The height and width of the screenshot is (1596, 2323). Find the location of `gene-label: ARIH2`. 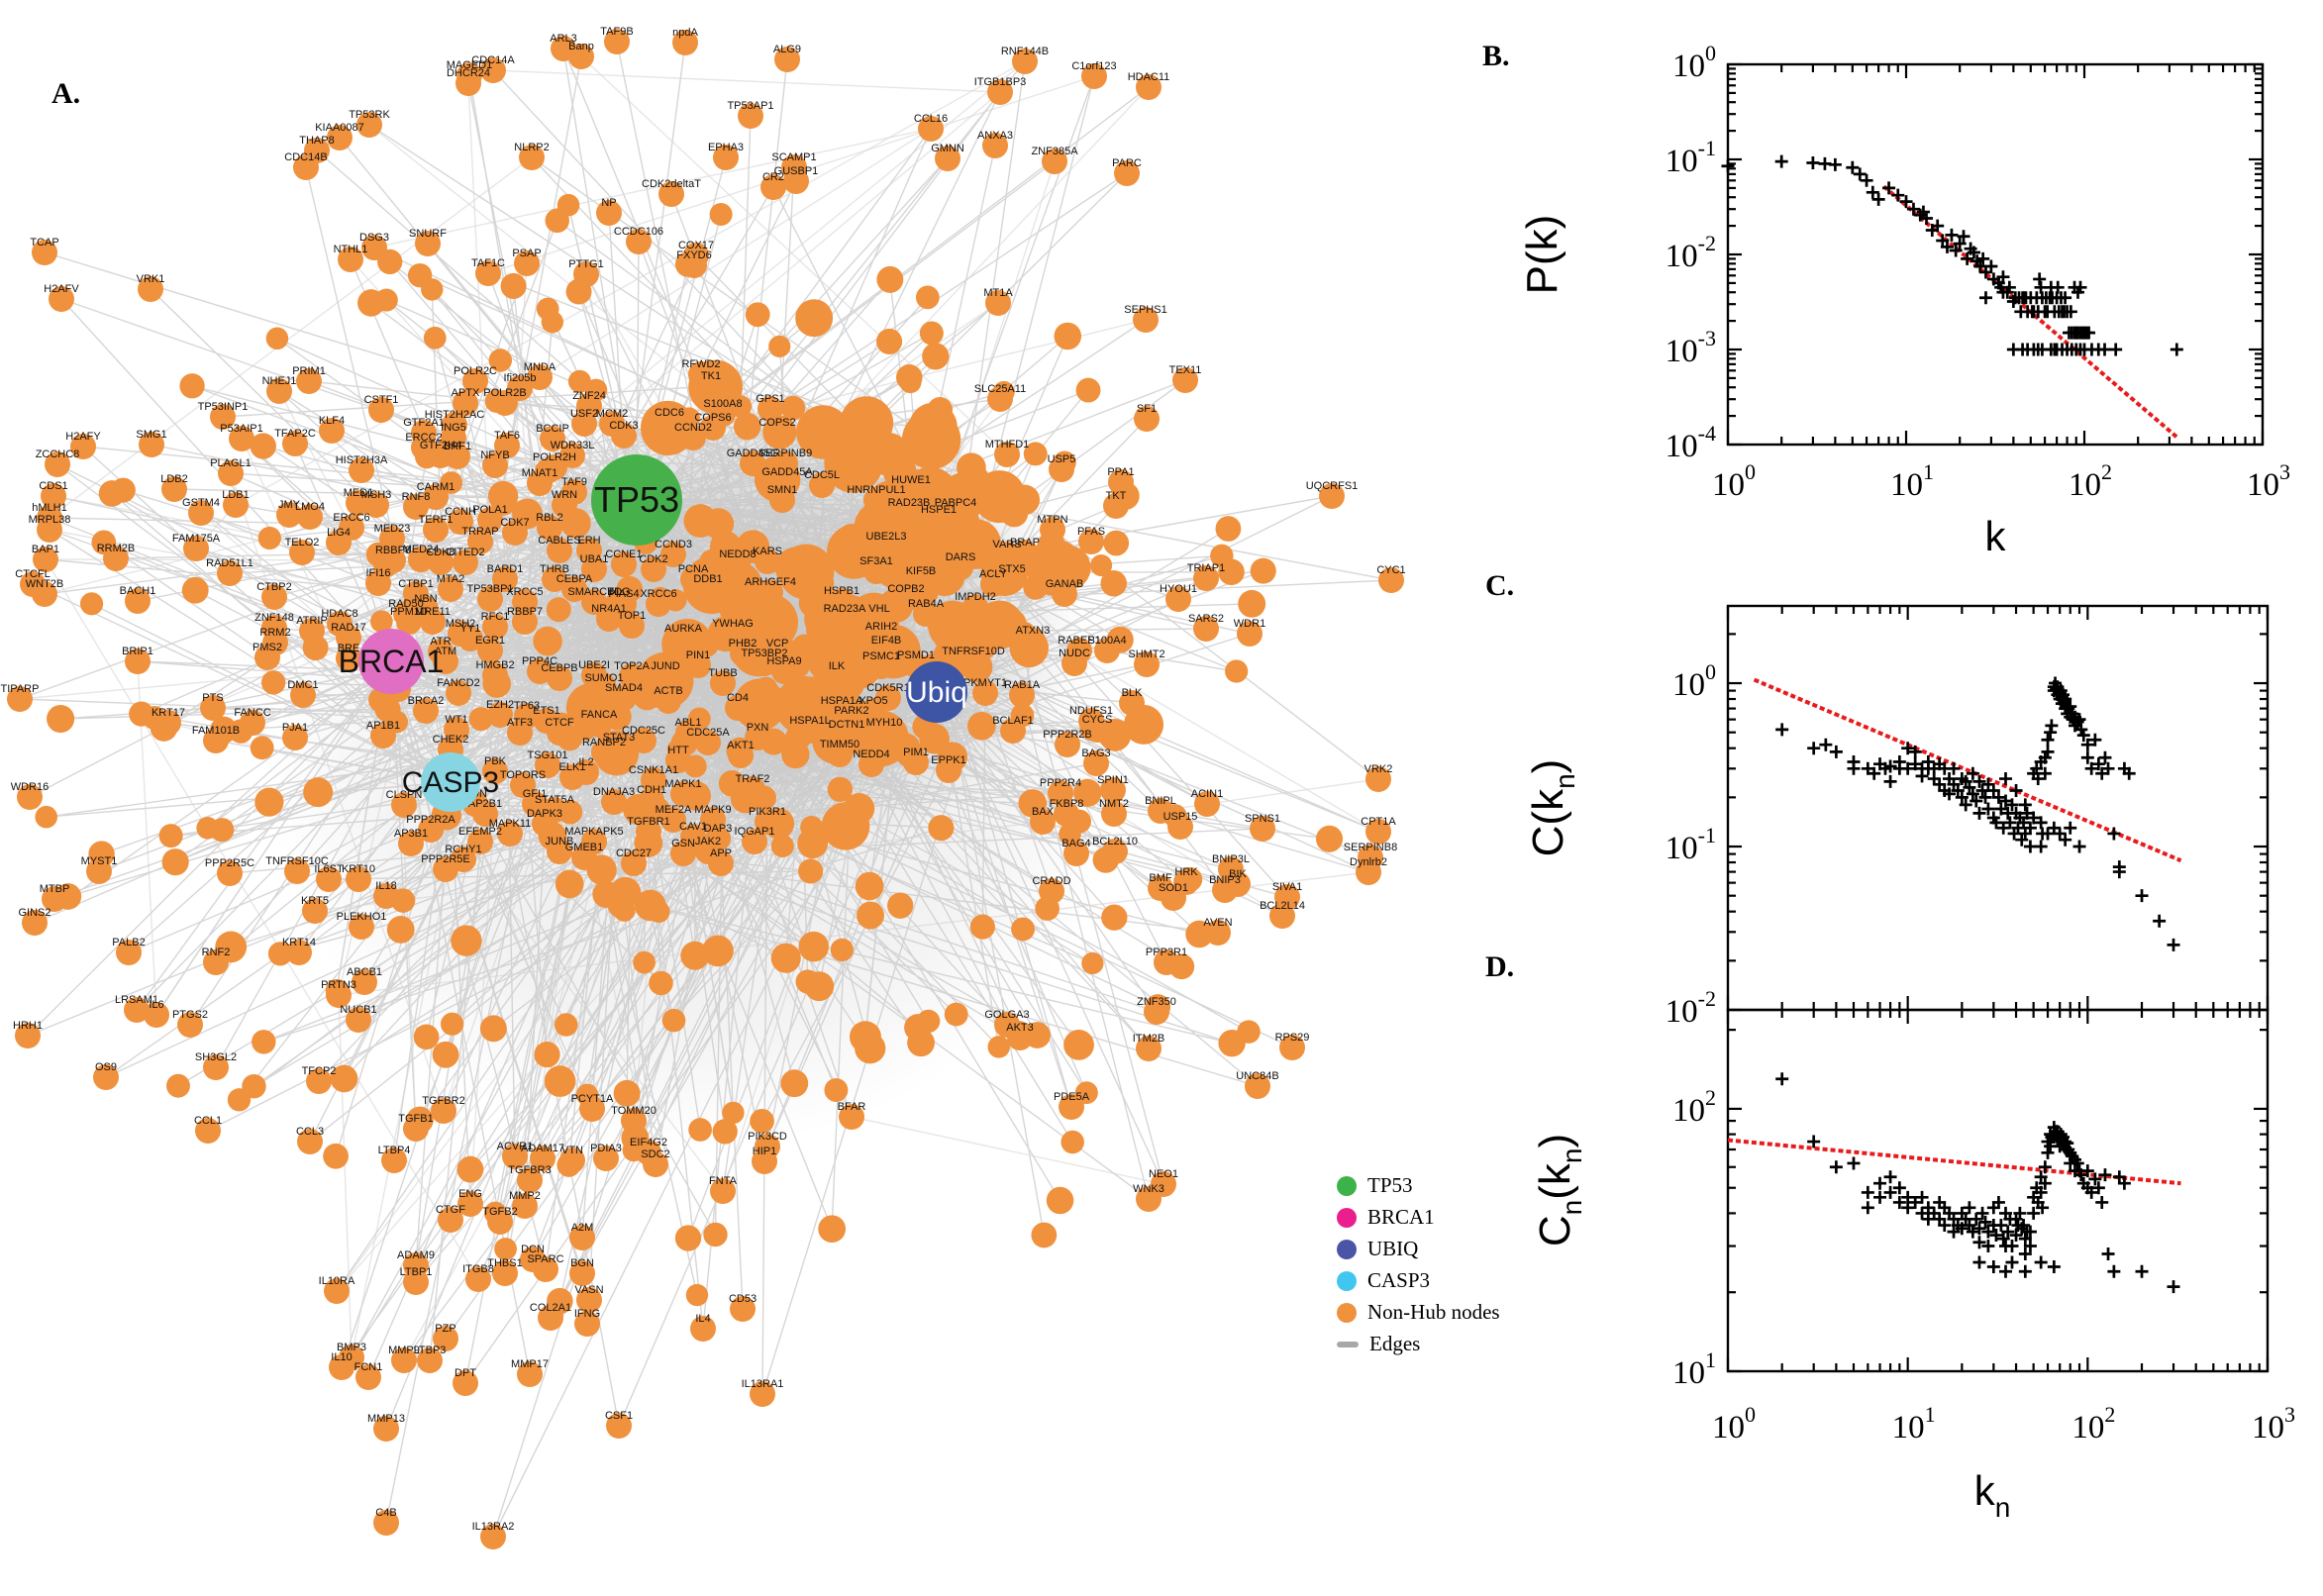

gene-label: ARIH2 is located at coordinates (881, 627).